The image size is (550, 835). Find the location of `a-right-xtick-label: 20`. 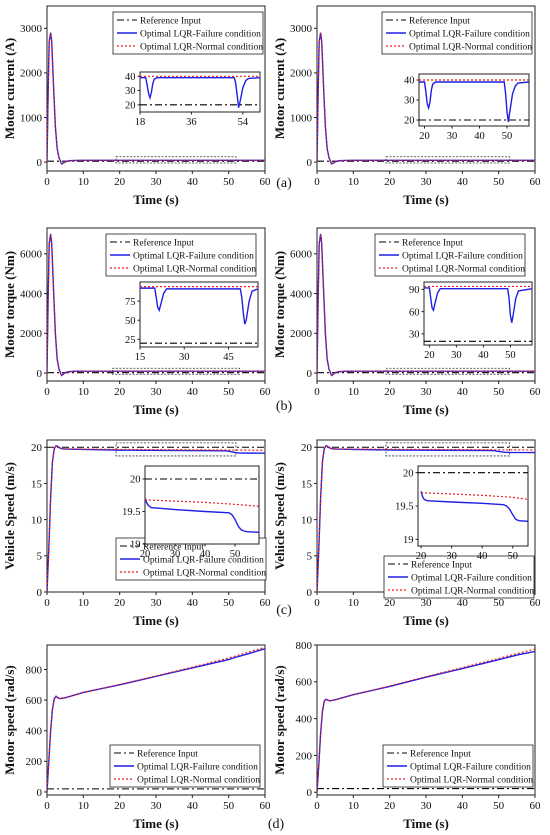

a-right-xtick-label: 20 is located at coordinates (390, 182).